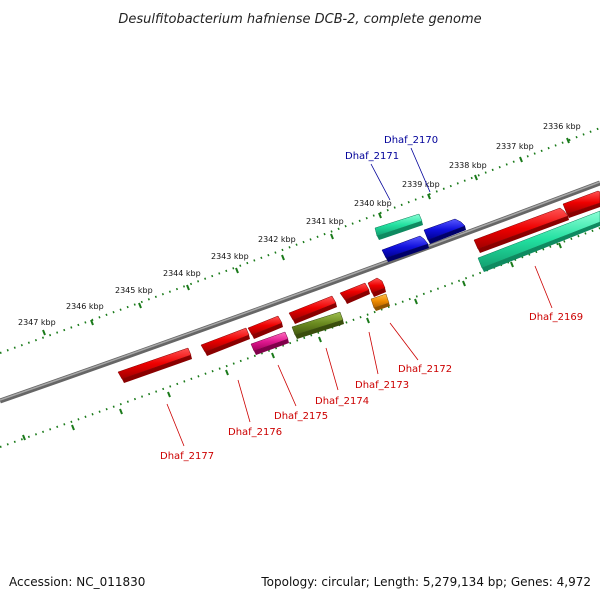 The height and width of the screenshot is (600, 600). Describe the element at coordinates (556, 317) in the screenshot. I see `gene-label-dhaf-2169: Dhaf_2169` at that location.